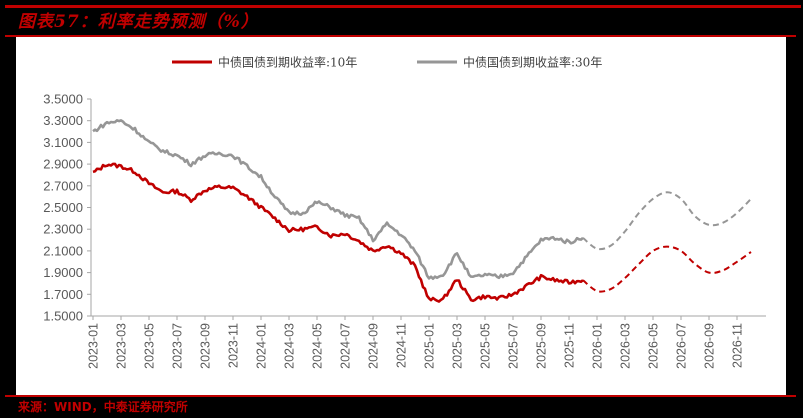  I want to click on x-tick-label: 2023-09, so click(206, 346).